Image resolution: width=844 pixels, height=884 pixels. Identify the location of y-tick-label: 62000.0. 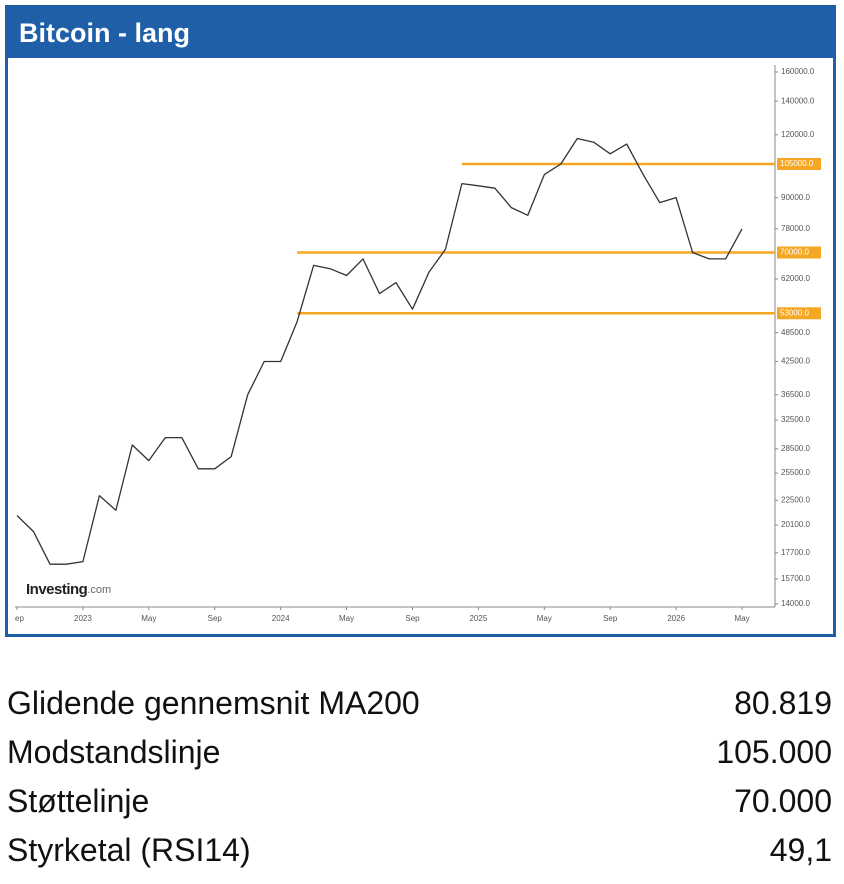
(795, 278).